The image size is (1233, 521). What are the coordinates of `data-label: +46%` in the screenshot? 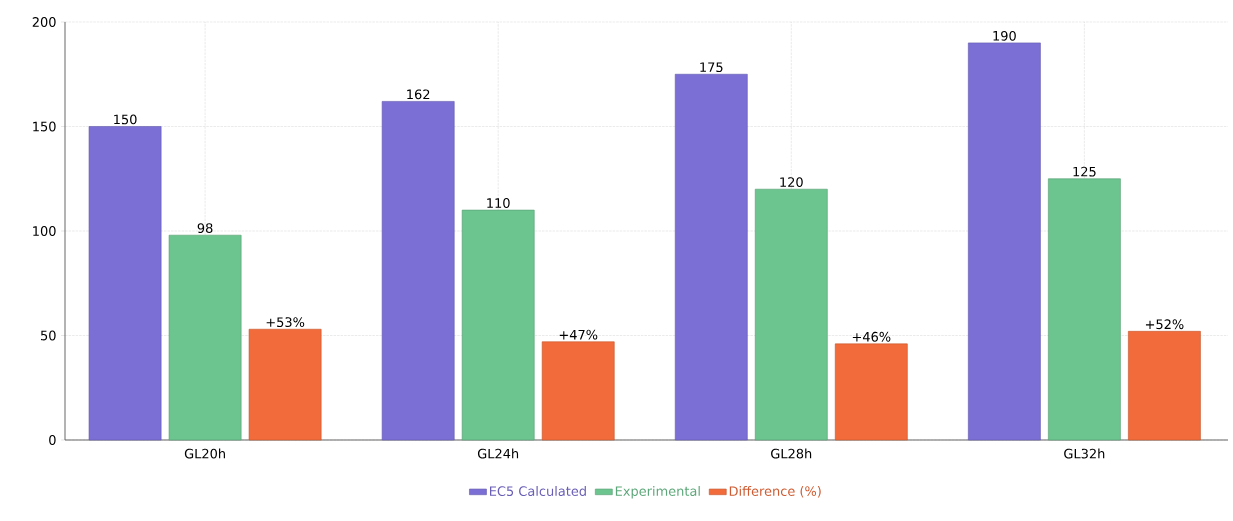 It's located at (871, 336).